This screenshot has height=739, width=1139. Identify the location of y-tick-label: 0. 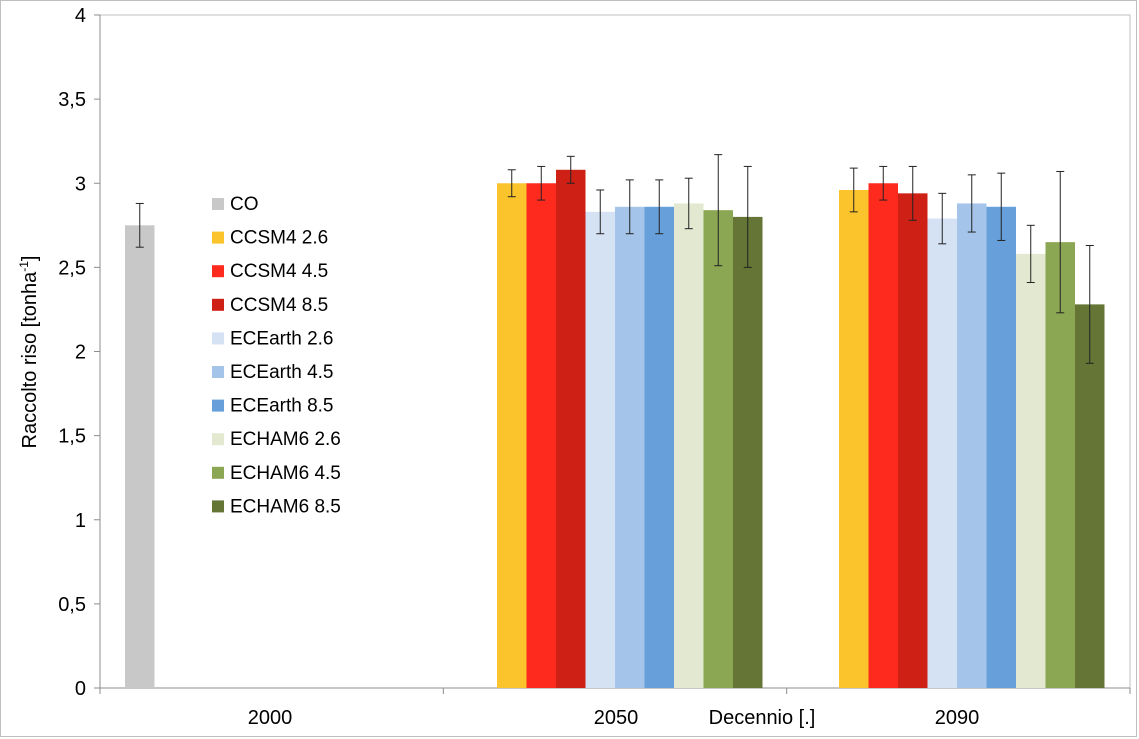
(80, 689).